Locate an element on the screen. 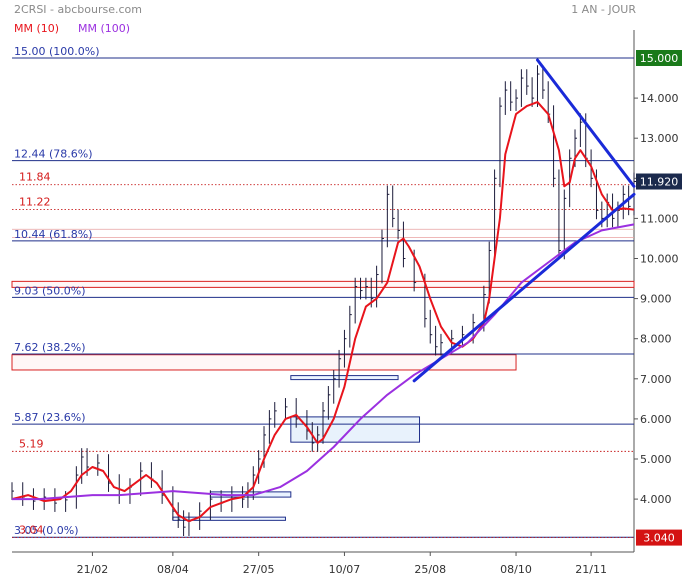 The width and height of the screenshot is (684, 580). y-tick-label-7: 11.000 is located at coordinates (659, 218).